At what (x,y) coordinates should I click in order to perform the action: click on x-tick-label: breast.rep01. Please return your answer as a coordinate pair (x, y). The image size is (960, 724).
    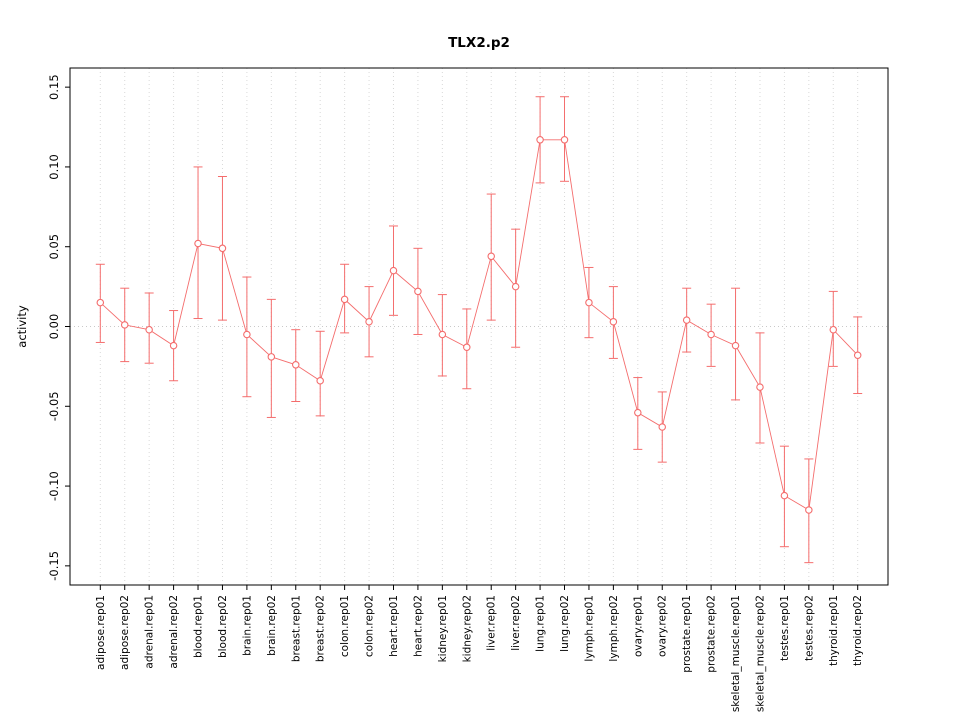
    Looking at the image, I should click on (296, 628).